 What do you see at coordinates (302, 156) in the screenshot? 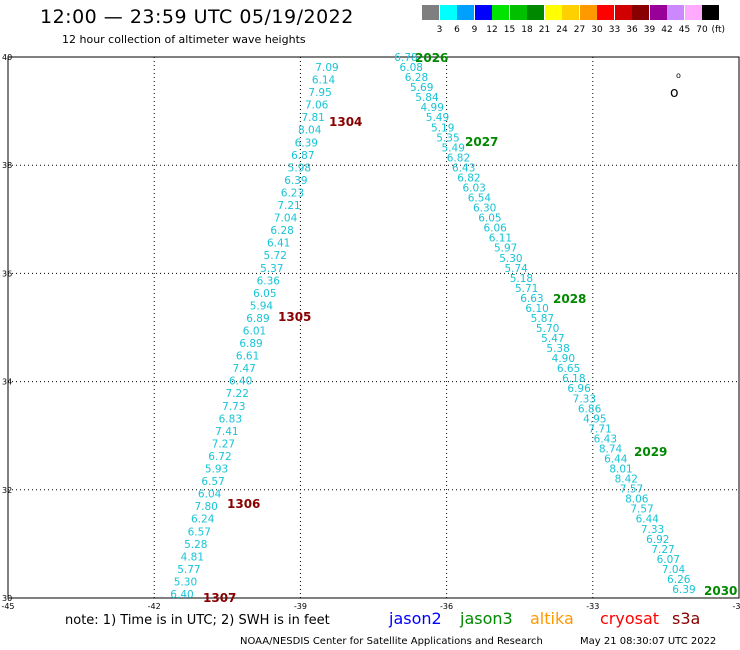
I see `wave-height-value: 6.87` at bounding box center [302, 156].